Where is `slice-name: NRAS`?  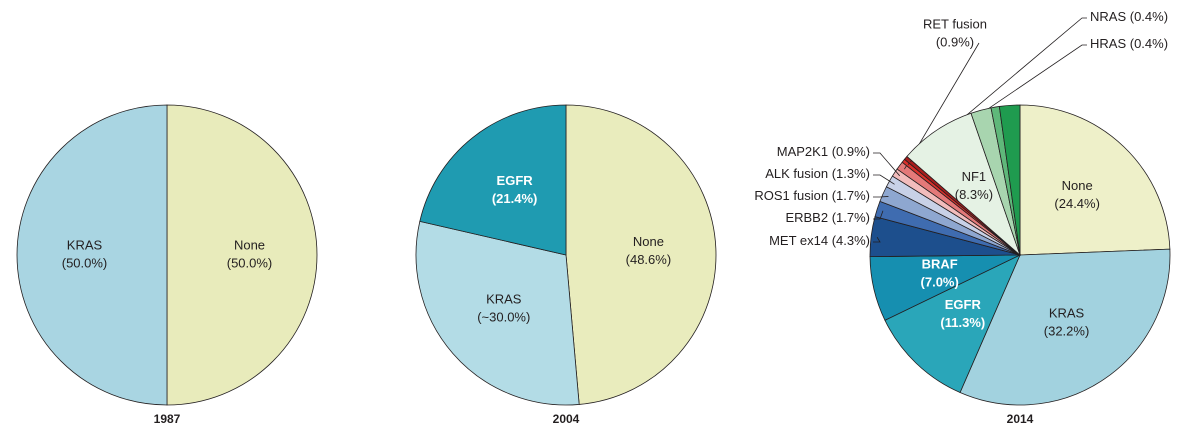
slice-name: NRAS is located at coordinates (1108, 16).